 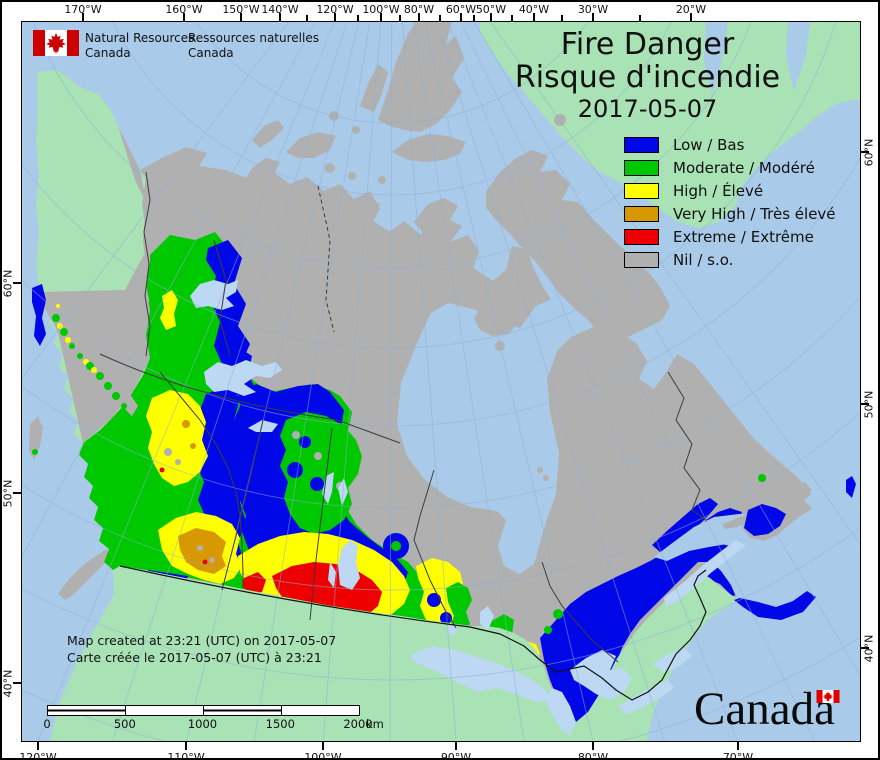 What do you see at coordinates (764, 709) in the screenshot?
I see `canada-wordmark: Canada` at bounding box center [764, 709].